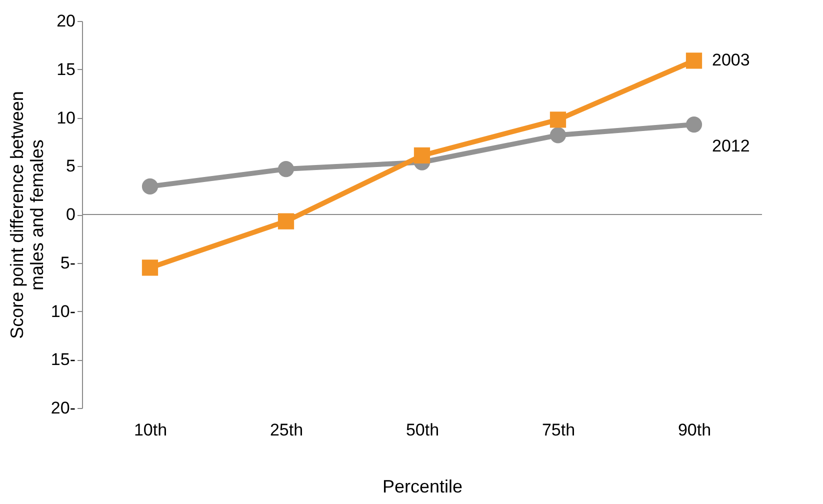 The width and height of the screenshot is (823, 504). What do you see at coordinates (26, 215) in the screenshot?
I see `y-axis-title: Score point difference between males and females` at bounding box center [26, 215].